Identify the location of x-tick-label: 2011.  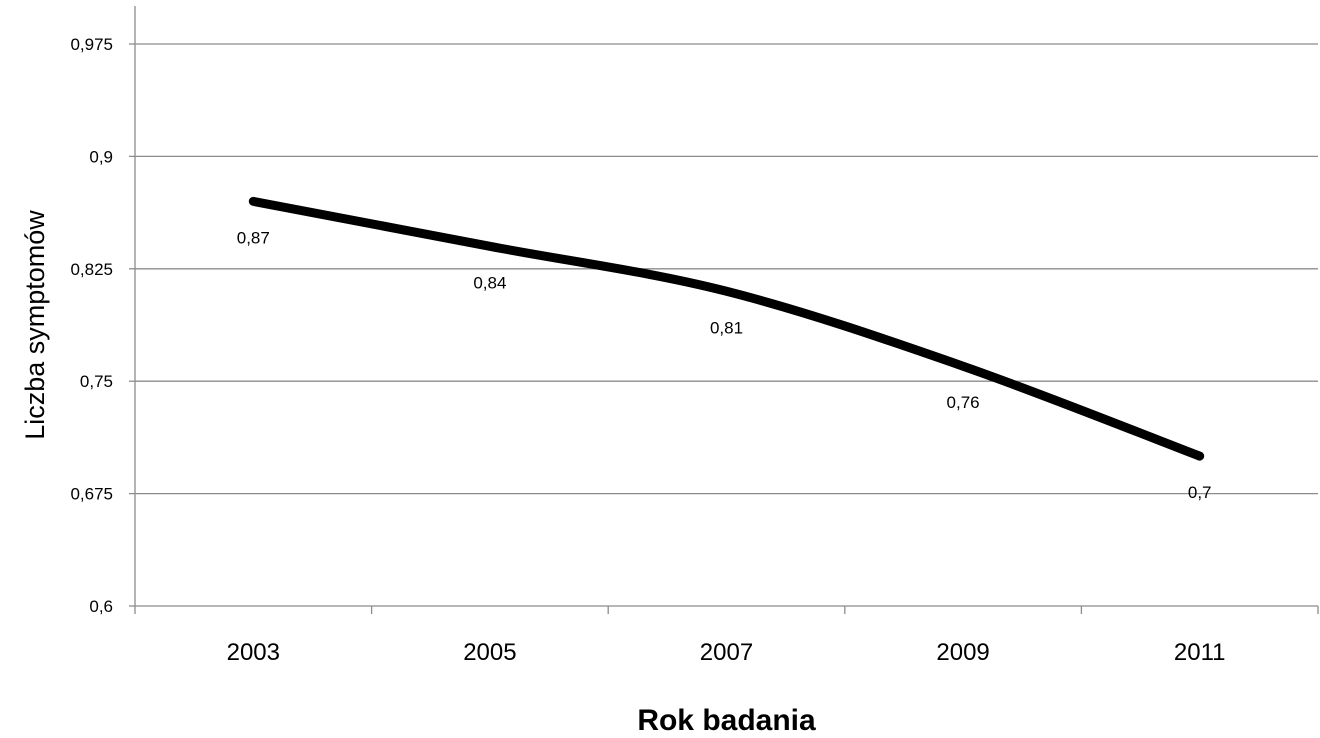
(1200, 652).